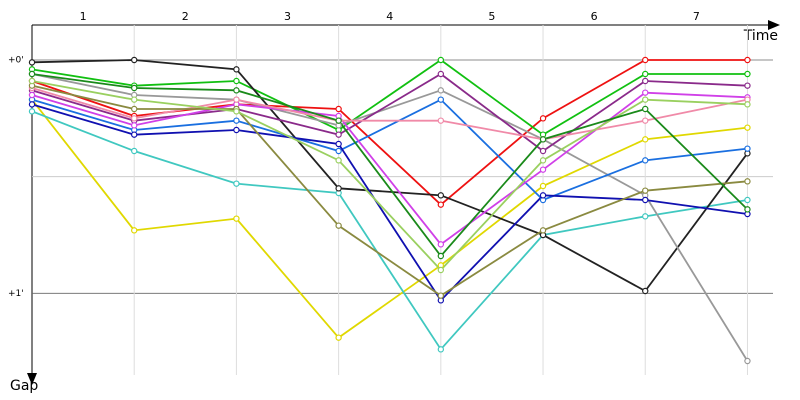 Image resolution: width=800 pixels, height=400 pixels. What do you see at coordinates (287, 16) in the screenshot?
I see `x-tick-label: 3` at bounding box center [287, 16].